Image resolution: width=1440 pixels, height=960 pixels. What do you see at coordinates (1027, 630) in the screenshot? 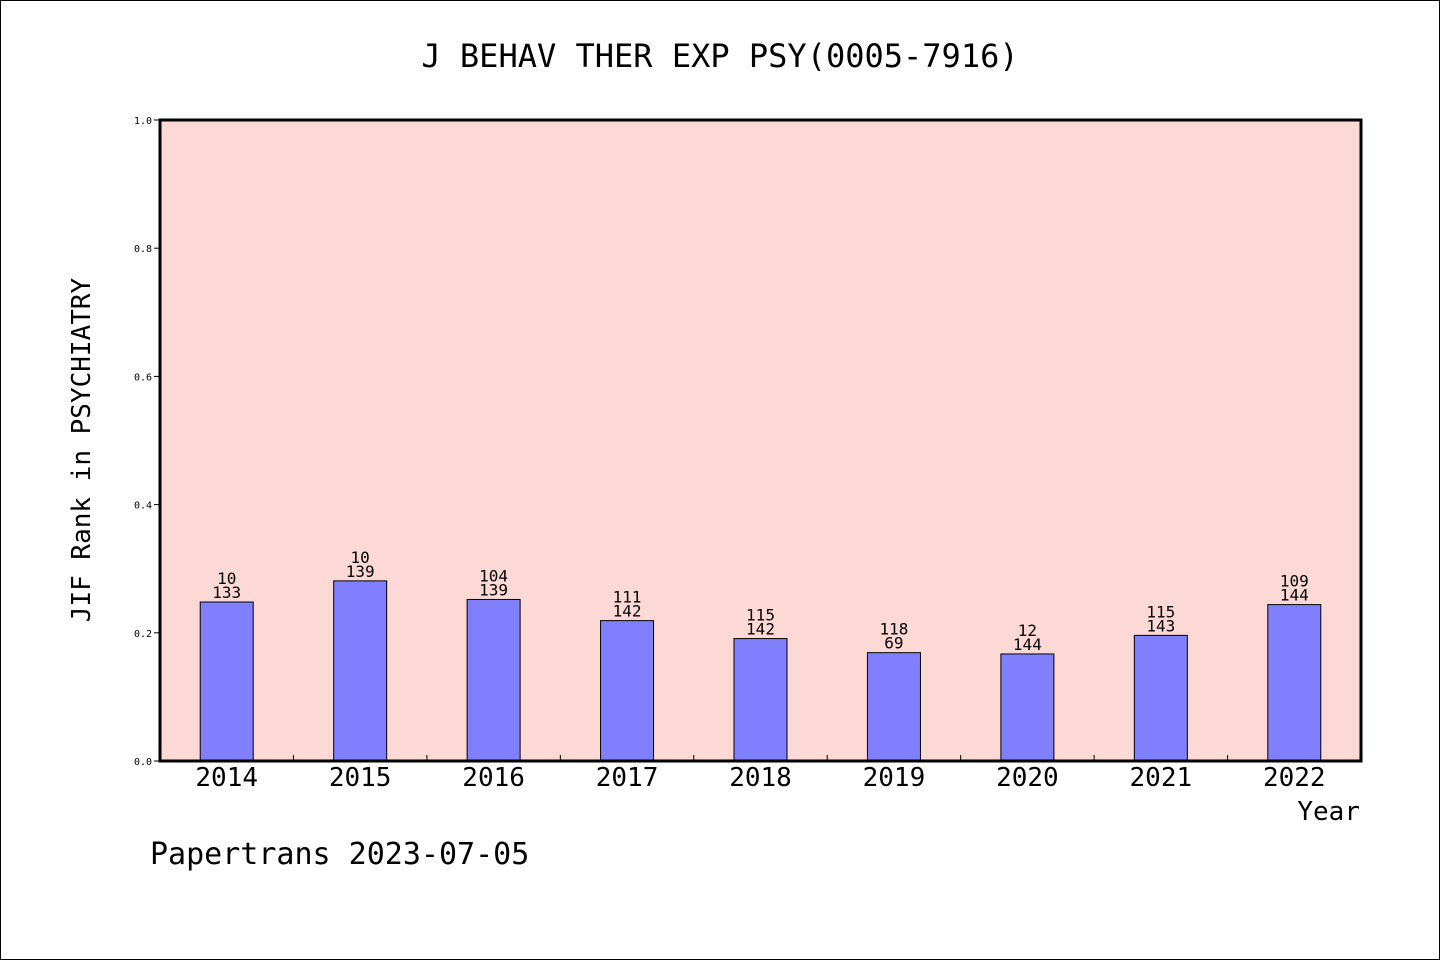
I see `data-label-top: 12` at bounding box center [1027, 630].